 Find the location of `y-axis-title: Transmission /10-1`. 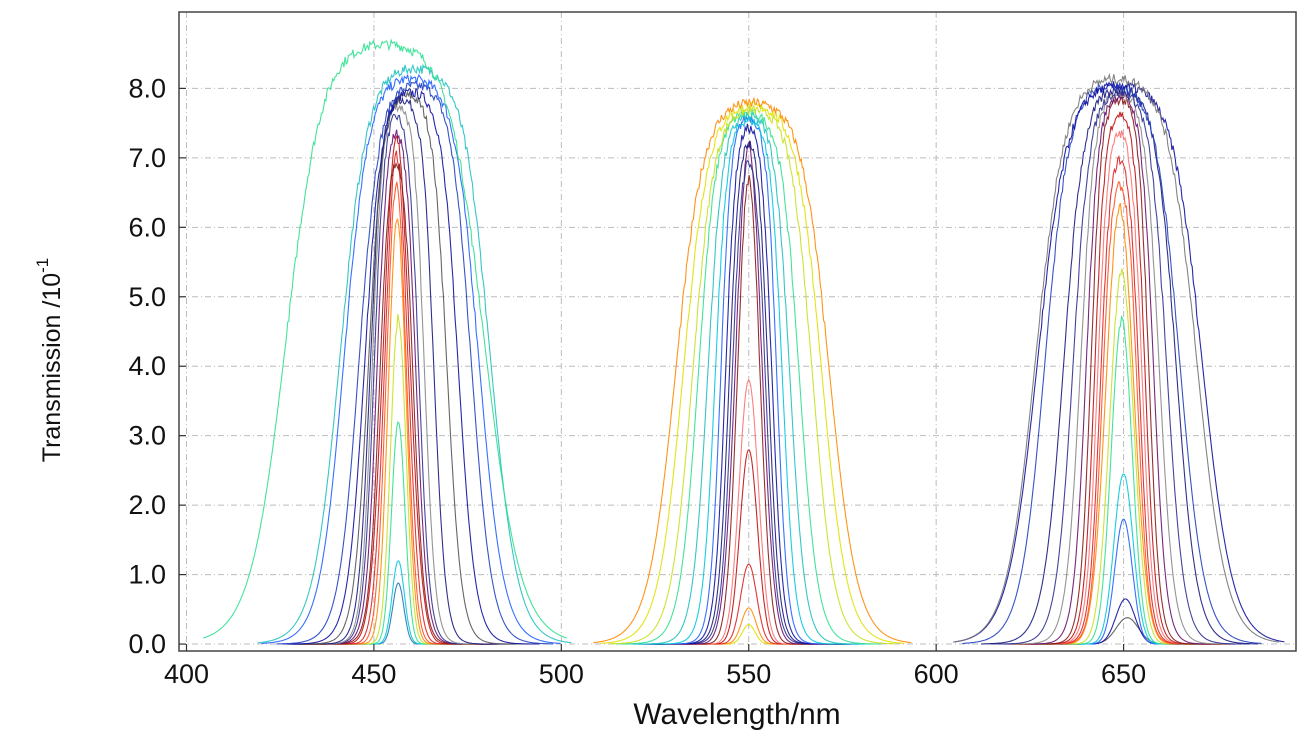

y-axis-title: Transmission /10-1 is located at coordinates (49, 360).